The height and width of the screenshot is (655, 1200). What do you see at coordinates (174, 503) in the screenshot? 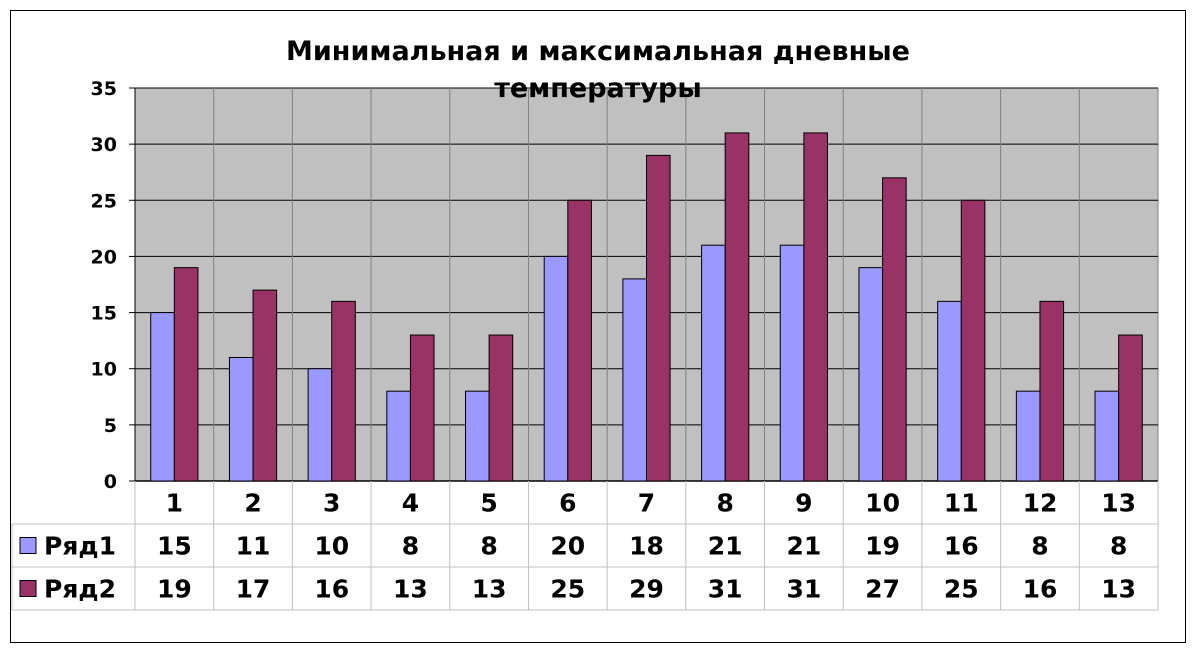
I see `category-label: 1` at bounding box center [174, 503].